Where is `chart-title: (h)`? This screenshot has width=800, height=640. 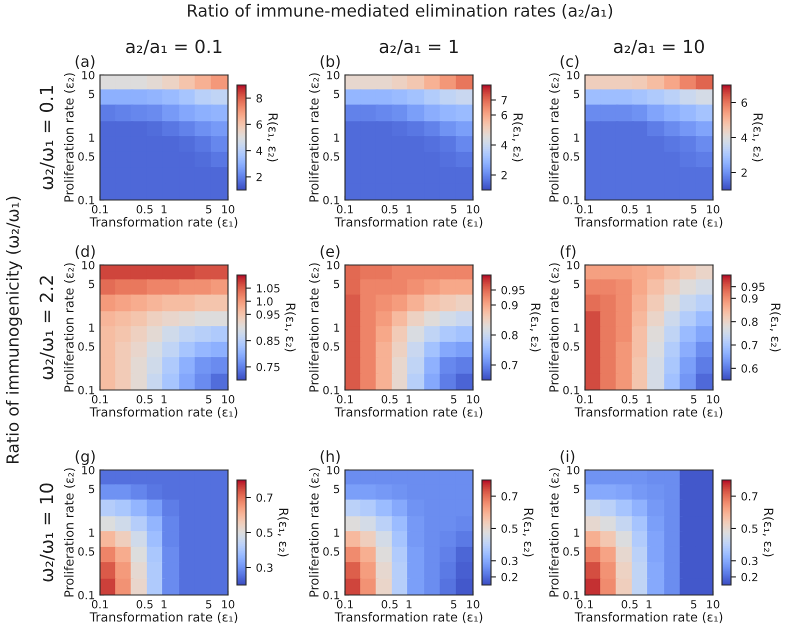
chart-title: (h) is located at coordinates (330, 457).